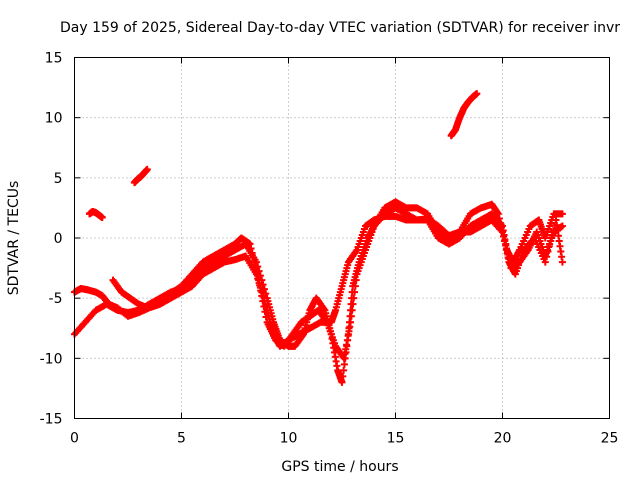 The height and width of the screenshot is (480, 640). What do you see at coordinates (54, 119) in the screenshot?
I see `y-tick-label: 10` at bounding box center [54, 119].